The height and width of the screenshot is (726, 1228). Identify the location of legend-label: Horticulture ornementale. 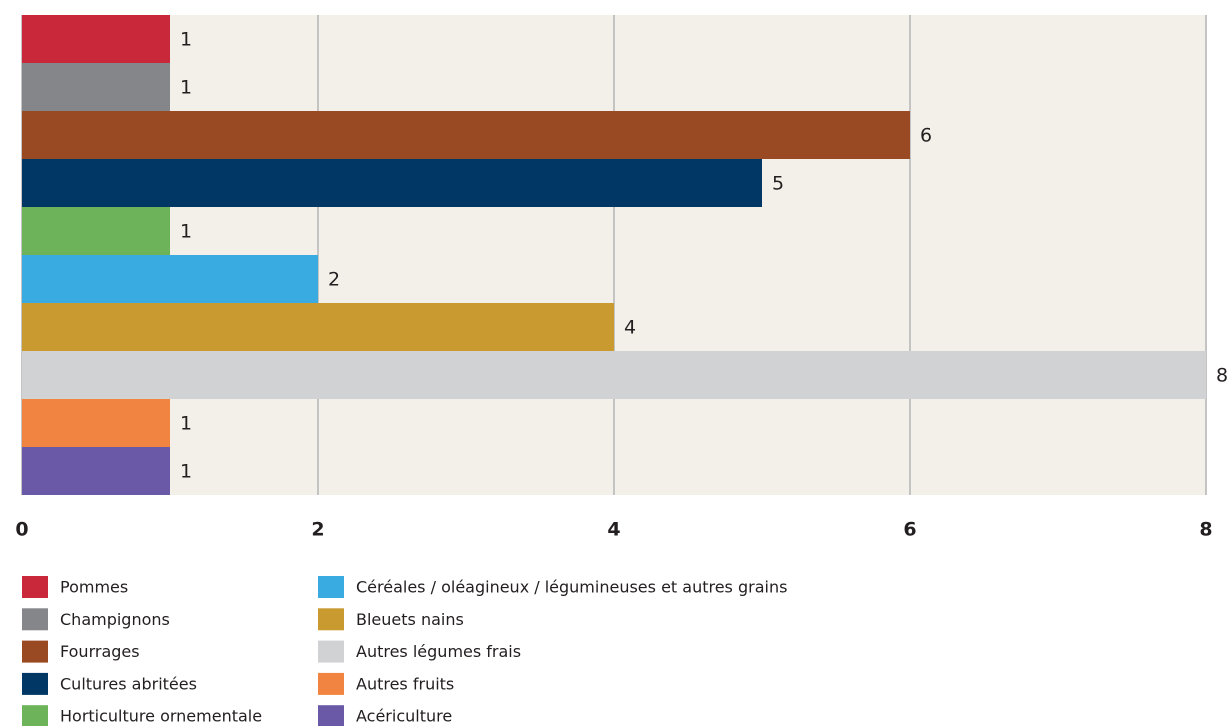
(161, 716).